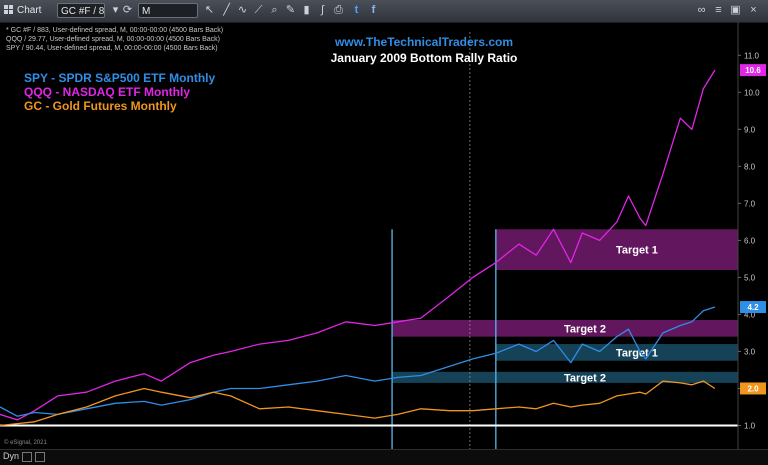 The image size is (768, 465). I want to click on y-tick-label: 6.0, so click(750, 240).